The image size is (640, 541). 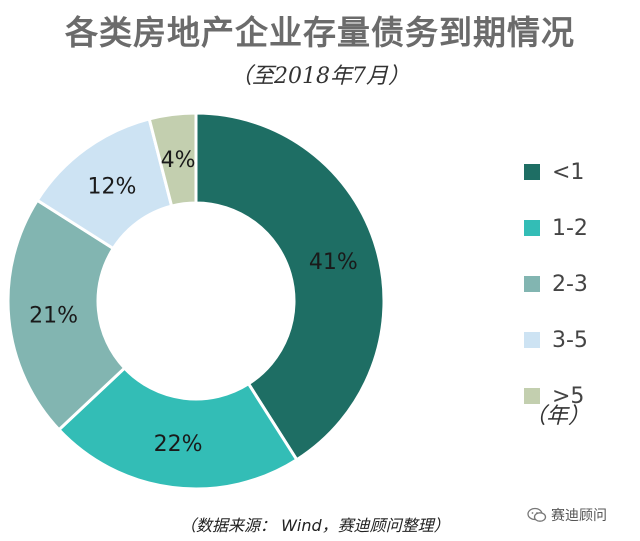 What do you see at coordinates (111, 186) in the screenshot?
I see `slice-value-label: 12%` at bounding box center [111, 186].